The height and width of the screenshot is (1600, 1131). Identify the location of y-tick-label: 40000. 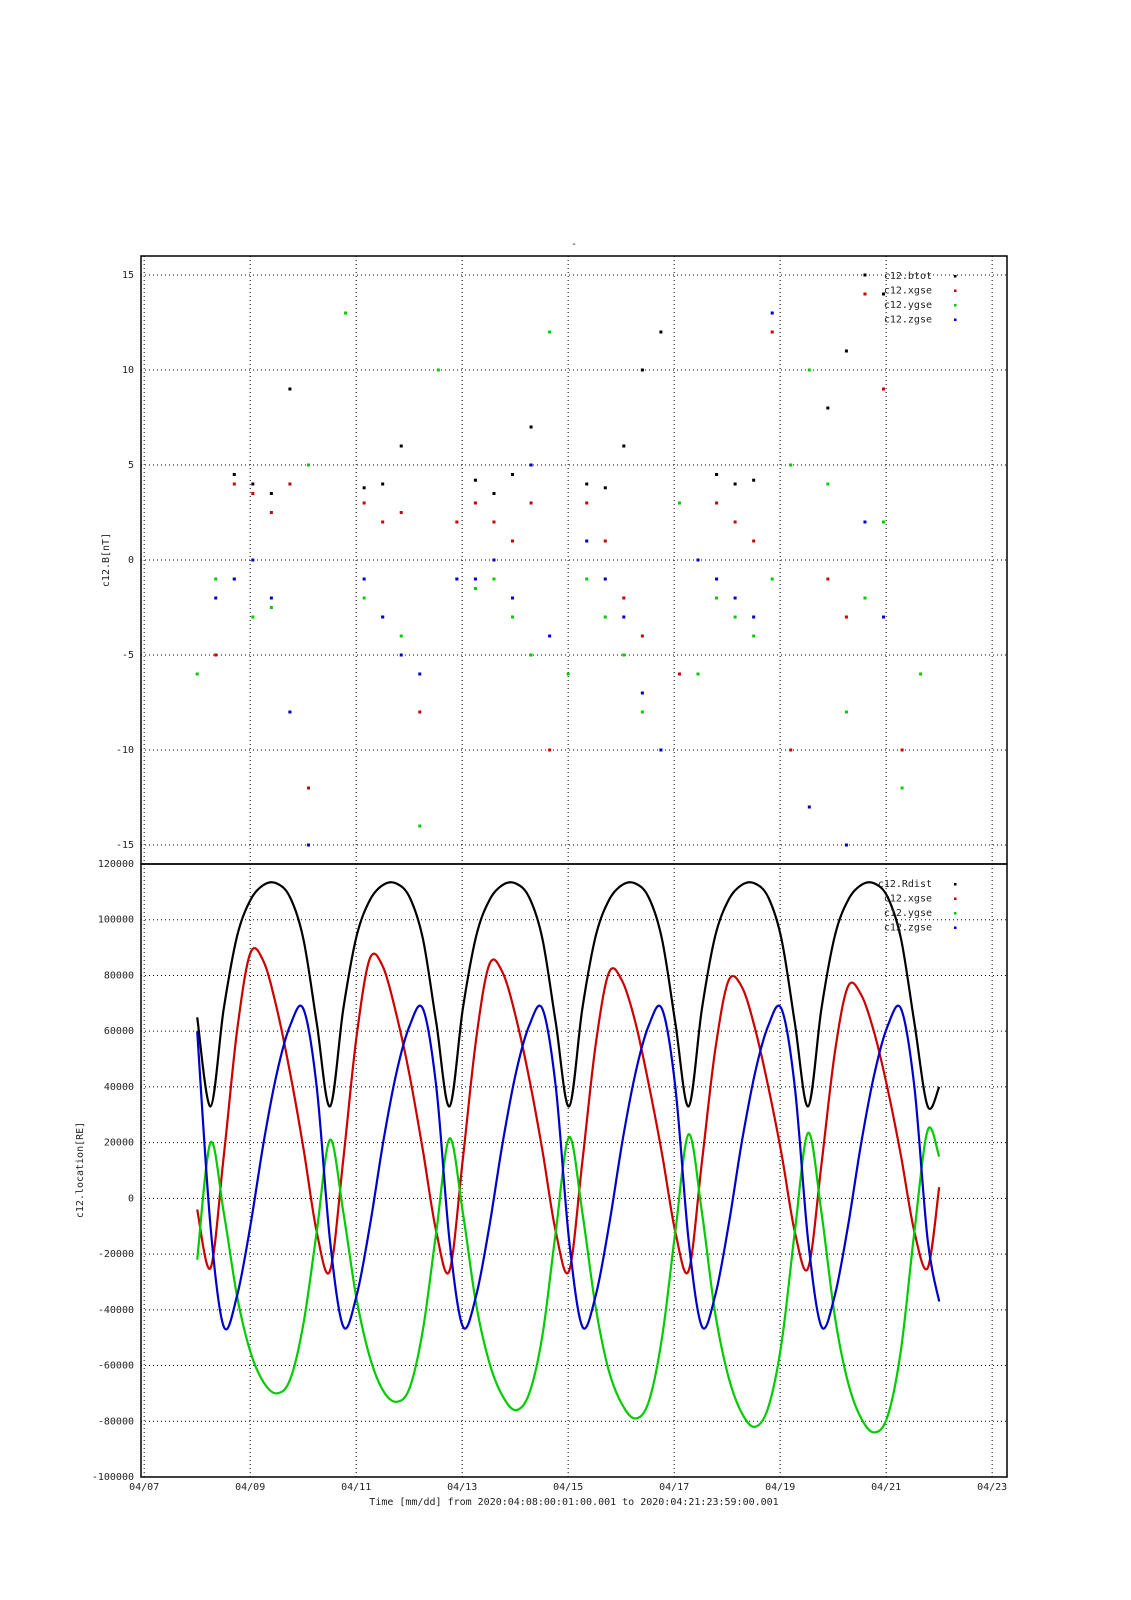
(119, 1087).